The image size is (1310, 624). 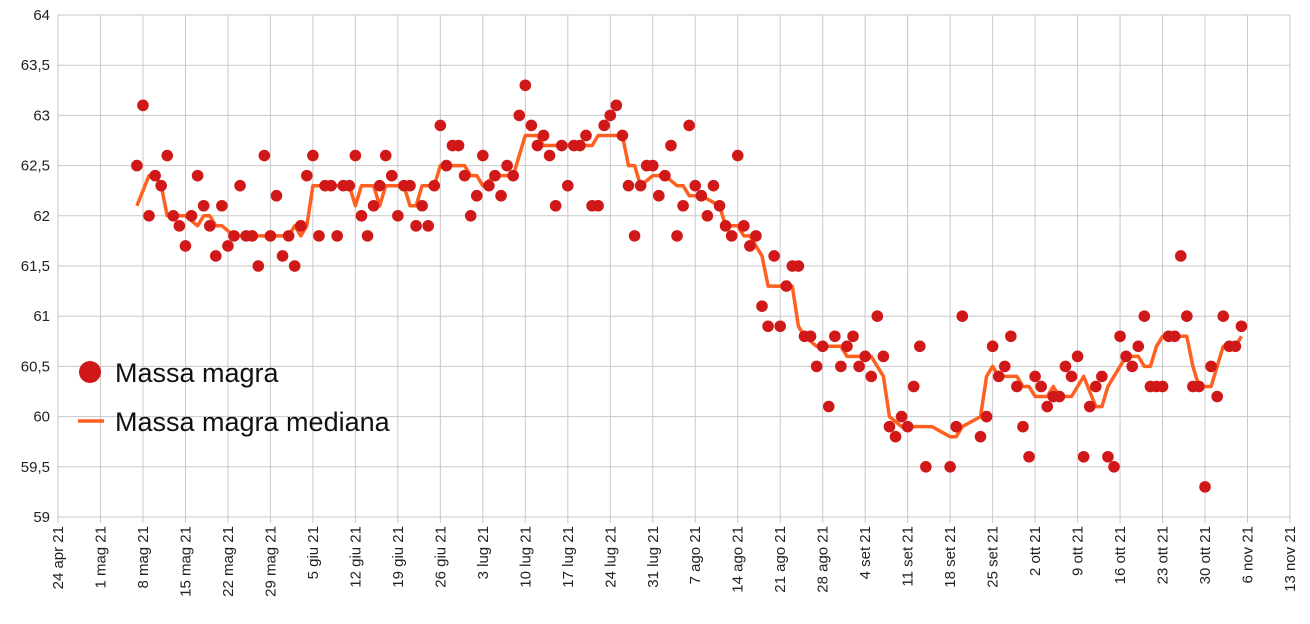 I want to click on x-tick-label: 15 mag 21, so click(x=185, y=561).